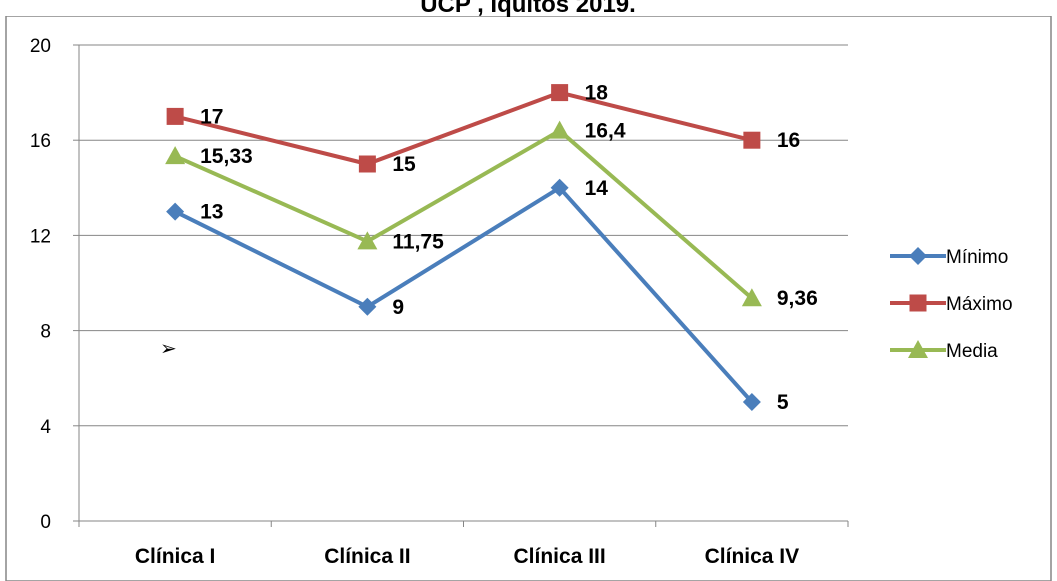  I want to click on arrow-annotation: ➢, so click(168, 348).